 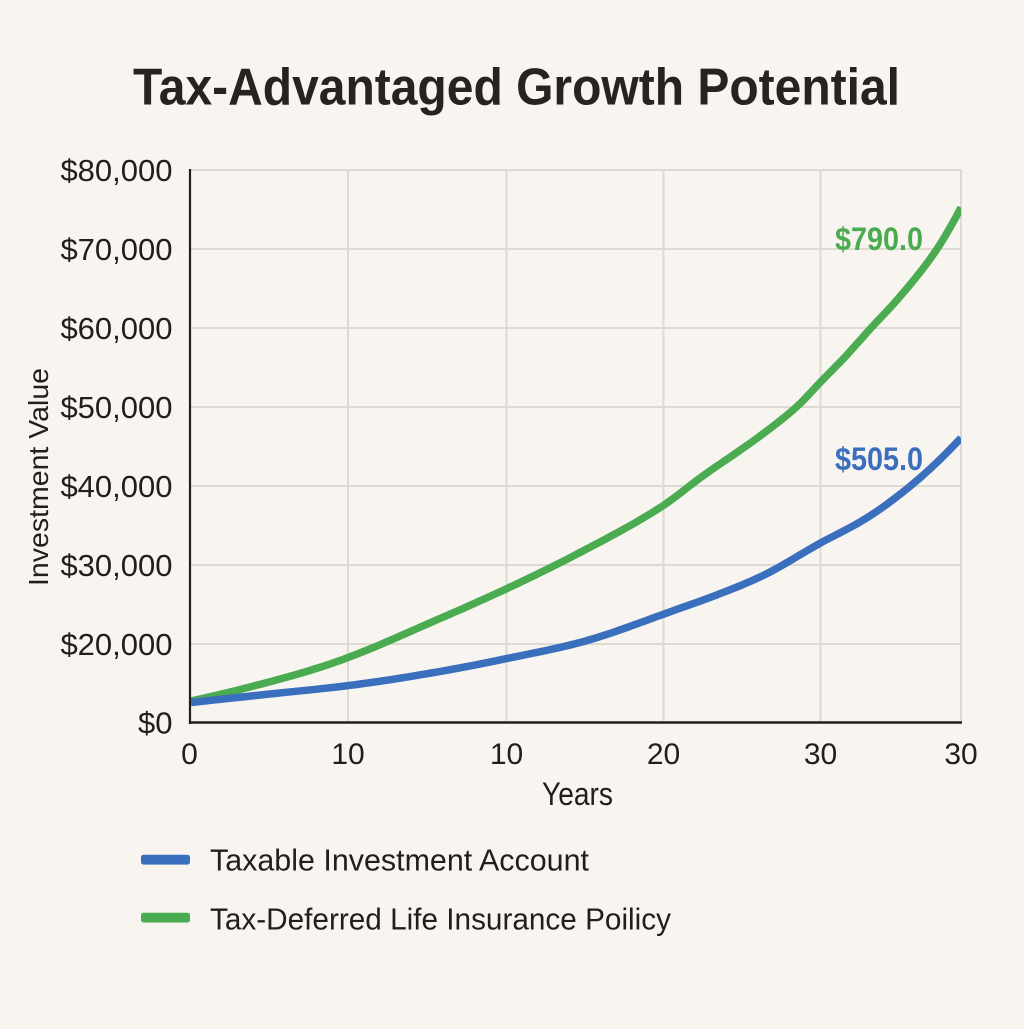 What do you see at coordinates (879, 459) in the screenshot?
I see `svg-text: $505.0` at bounding box center [879, 459].